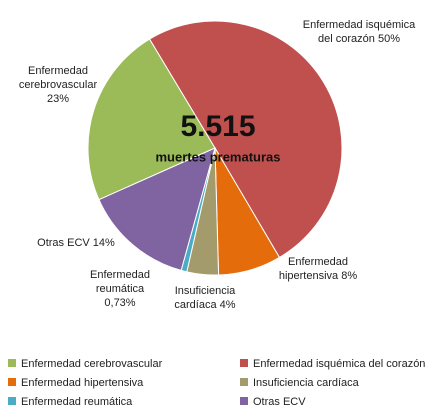  I want to click on slice-label-value: 23%, so click(58, 99).